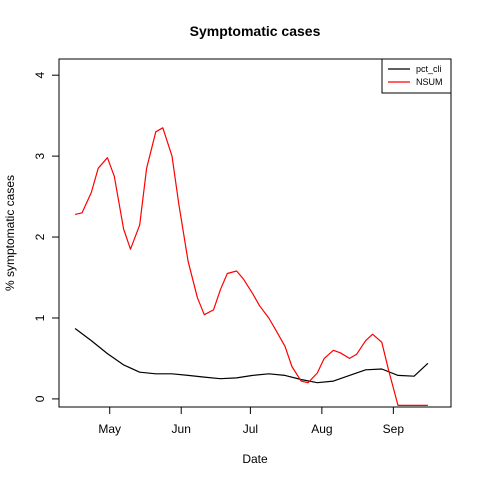 The image size is (480, 480). I want to click on legend-box, so click(416, 76).